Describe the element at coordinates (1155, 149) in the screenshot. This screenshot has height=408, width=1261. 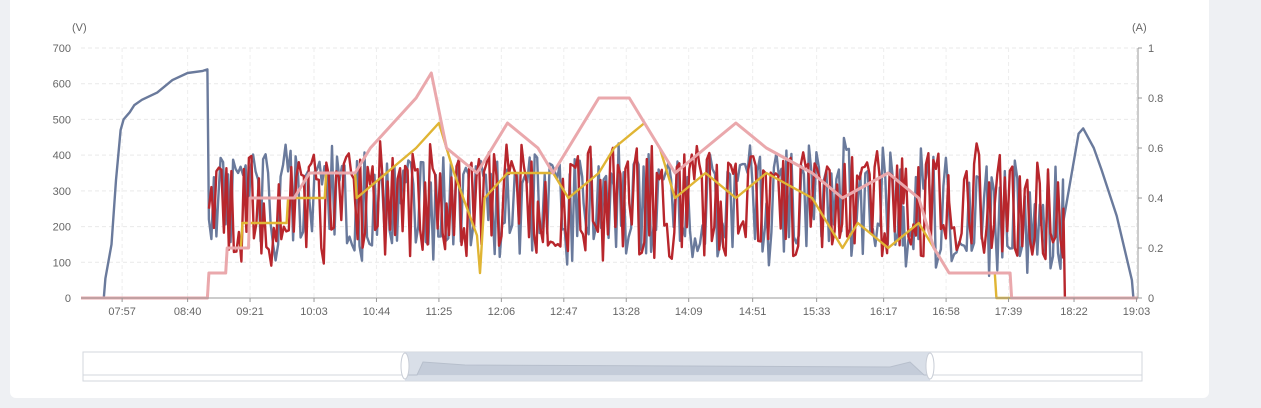
I see `y-right-tick-label: 0.6` at that location.